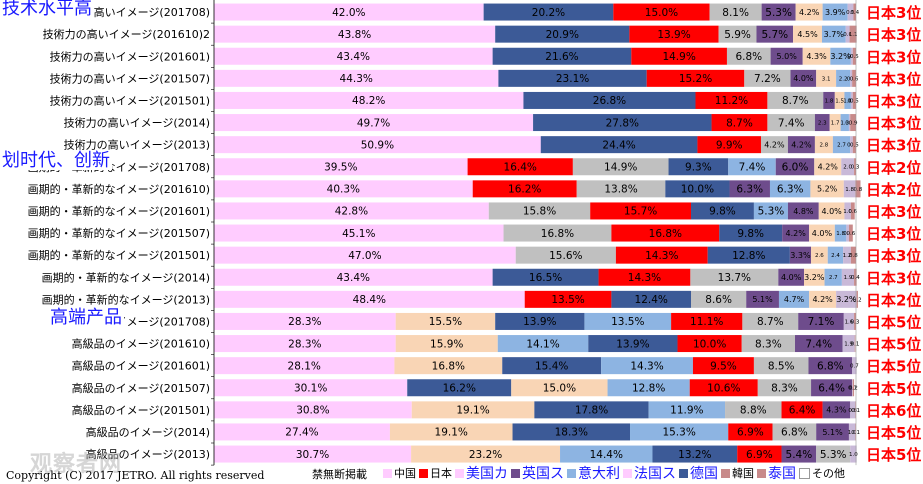 This screenshot has width=923, height=484. What do you see at coordinates (729, 145) in the screenshot?
I see `data-label: 9.9%` at bounding box center [729, 145].